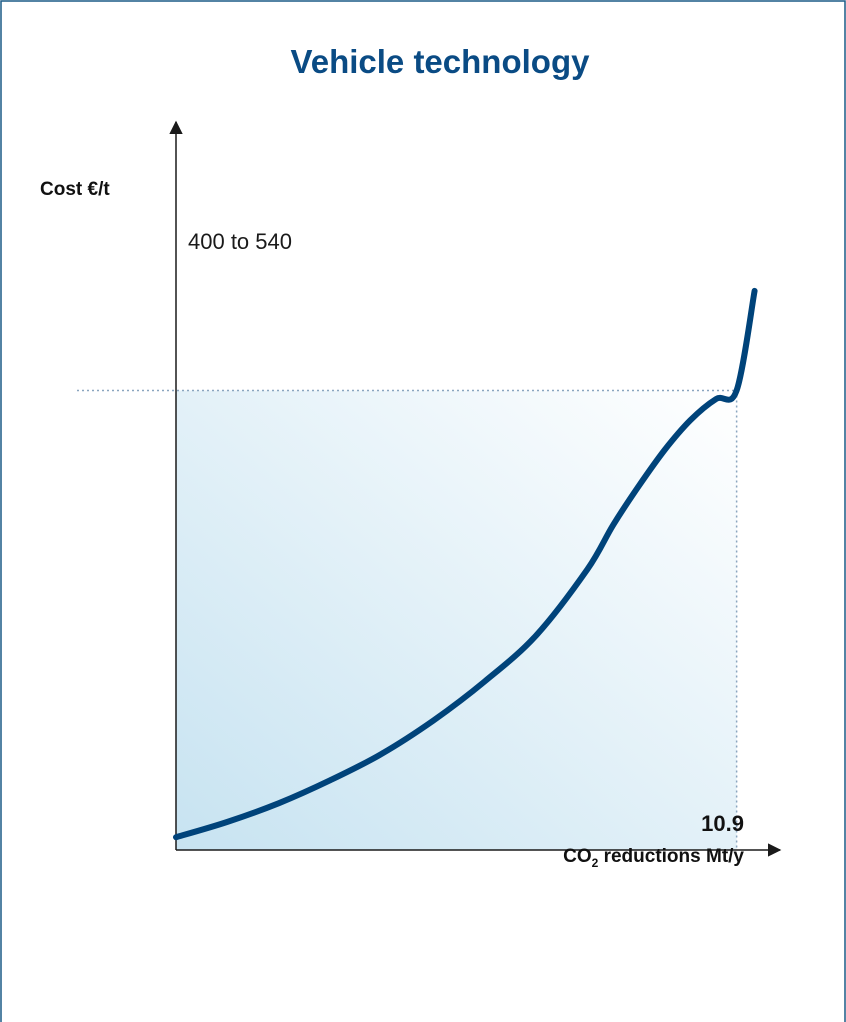 The width and height of the screenshot is (846, 1022). I want to click on x-marker-label: 10.9, so click(722, 823).